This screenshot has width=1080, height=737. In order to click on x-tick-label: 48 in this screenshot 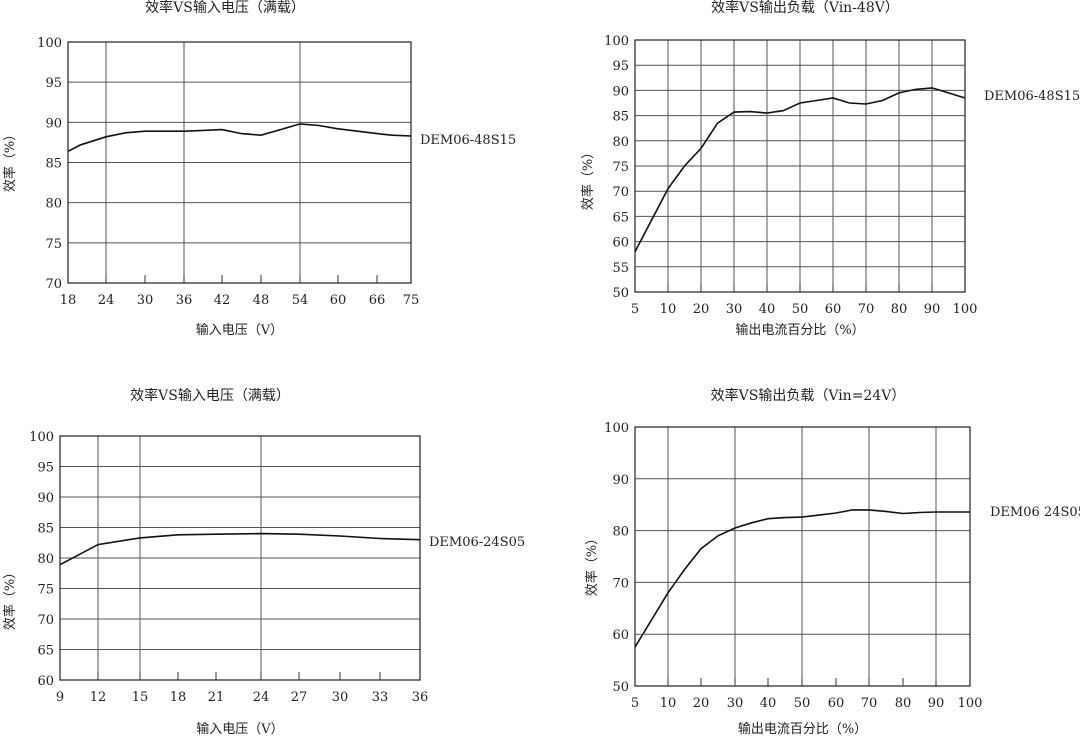, I will do `click(261, 300)`.